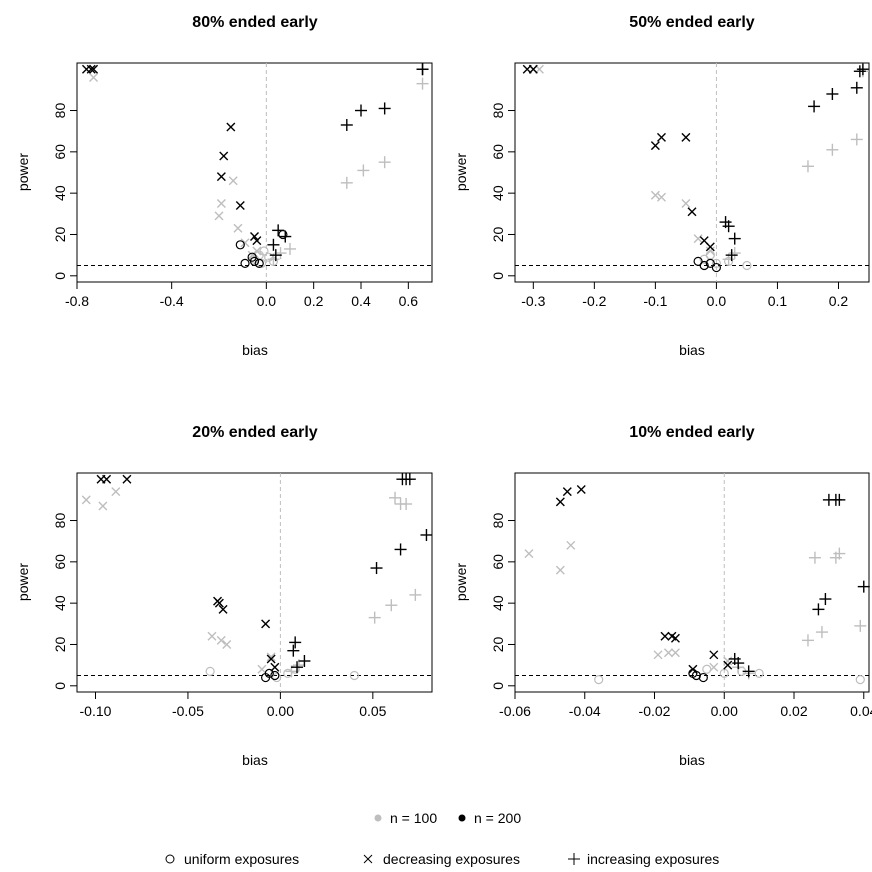 The width and height of the screenshot is (872, 872). Describe the element at coordinates (655, 711) in the screenshot. I see `x-tick-label: -0.02` at that location.